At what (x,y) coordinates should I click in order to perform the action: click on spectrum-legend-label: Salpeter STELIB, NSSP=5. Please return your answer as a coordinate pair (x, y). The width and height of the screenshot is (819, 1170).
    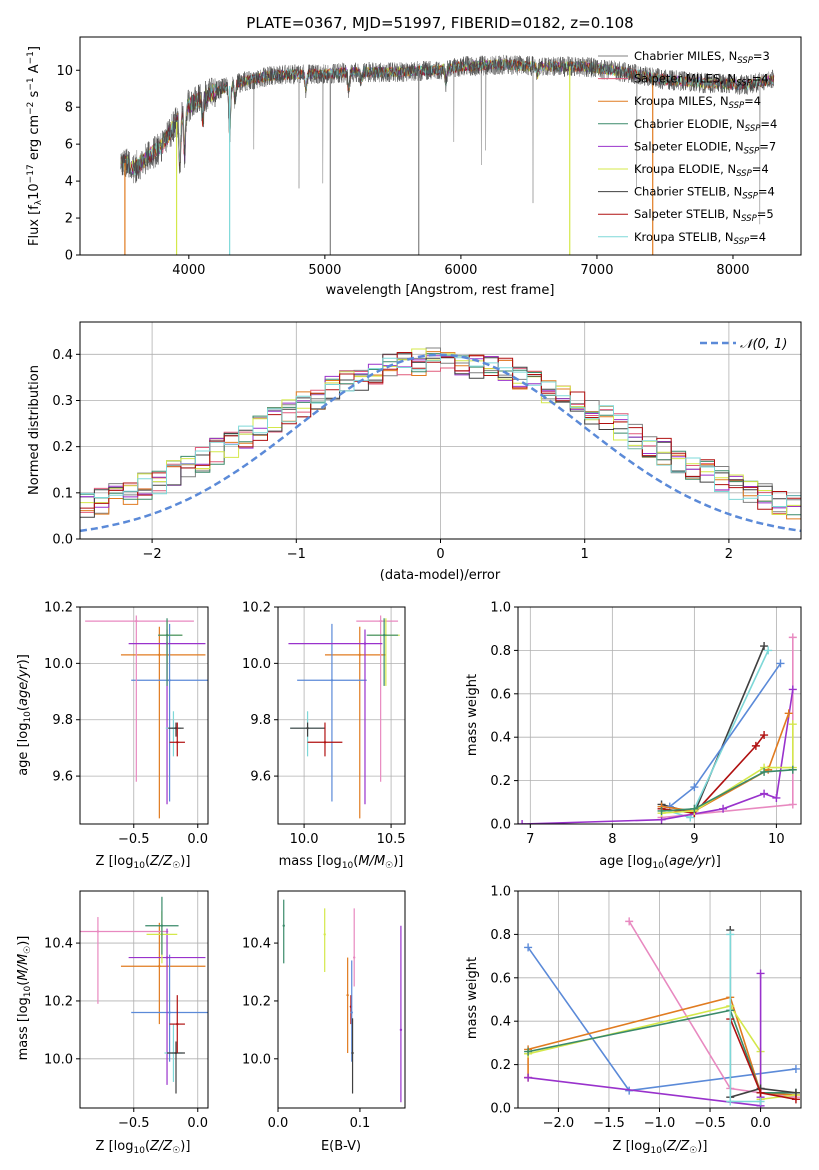
    Looking at the image, I should click on (704, 215).